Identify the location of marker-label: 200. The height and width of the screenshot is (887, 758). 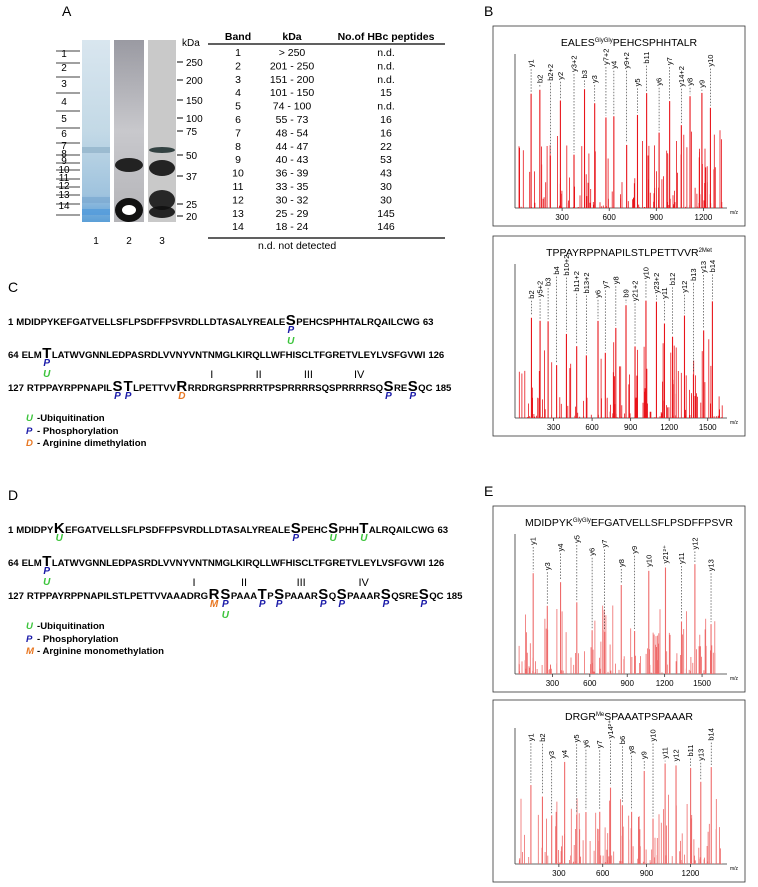
(194, 81).